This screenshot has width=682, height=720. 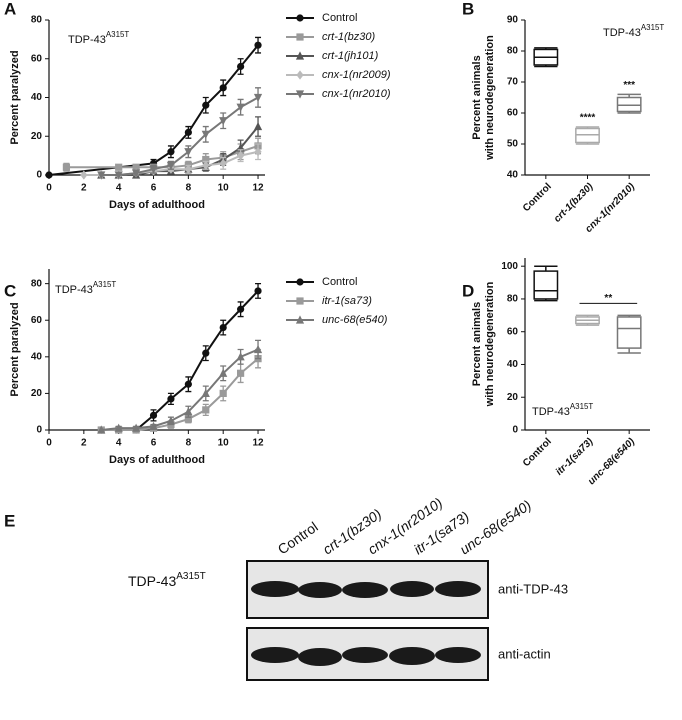 What do you see at coordinates (10, 9) in the screenshot?
I see `panel-letter: A` at bounding box center [10, 9].